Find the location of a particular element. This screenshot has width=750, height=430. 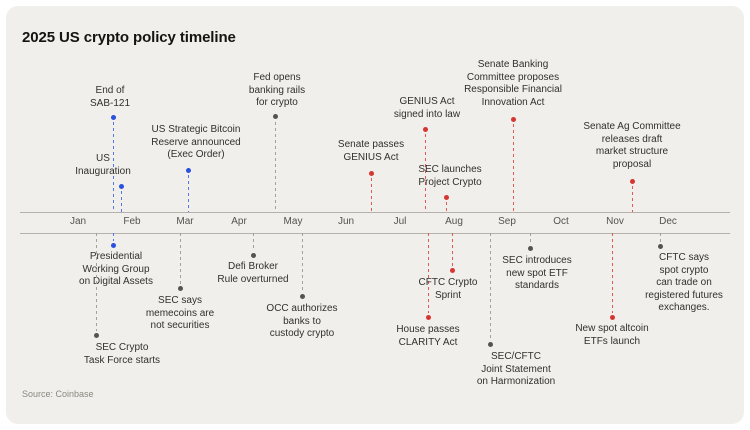

event-label-genius-signed-into-law: GENIUS Act signed into law is located at coordinates (427, 108).